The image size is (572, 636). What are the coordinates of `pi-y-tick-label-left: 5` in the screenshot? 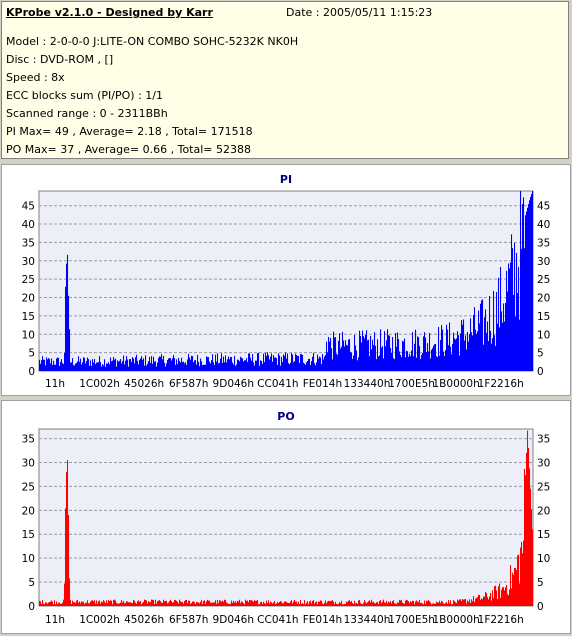 It's located at (31, 354).